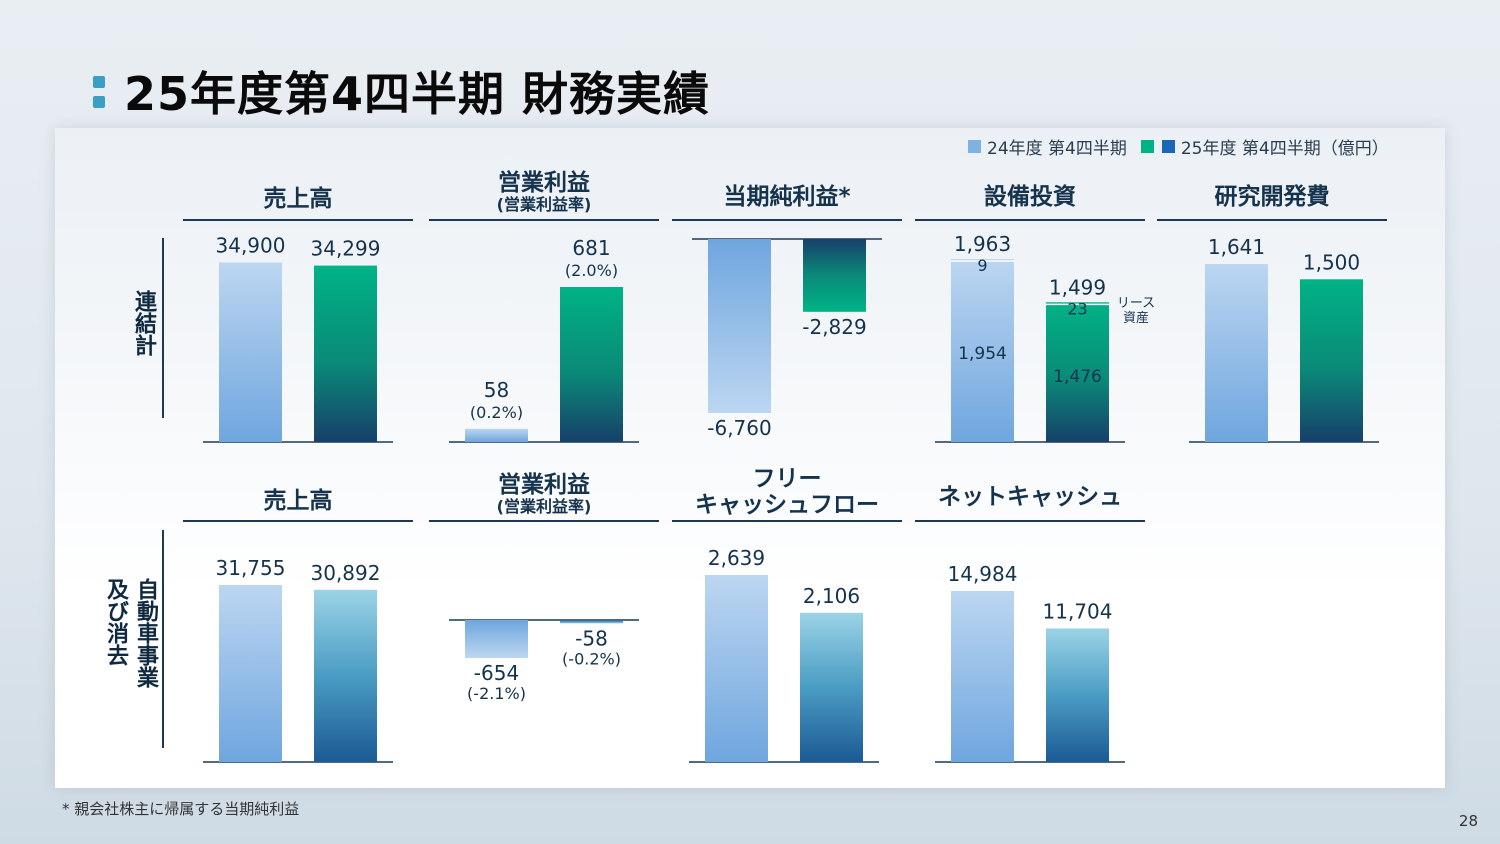 The height and width of the screenshot is (844, 1500). I want to click on header-sales-auto: 売上高, so click(298, 501).